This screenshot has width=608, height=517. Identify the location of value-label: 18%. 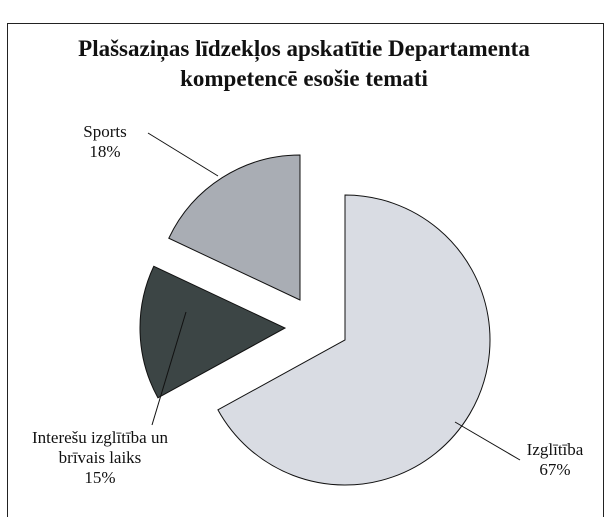
(105, 151).